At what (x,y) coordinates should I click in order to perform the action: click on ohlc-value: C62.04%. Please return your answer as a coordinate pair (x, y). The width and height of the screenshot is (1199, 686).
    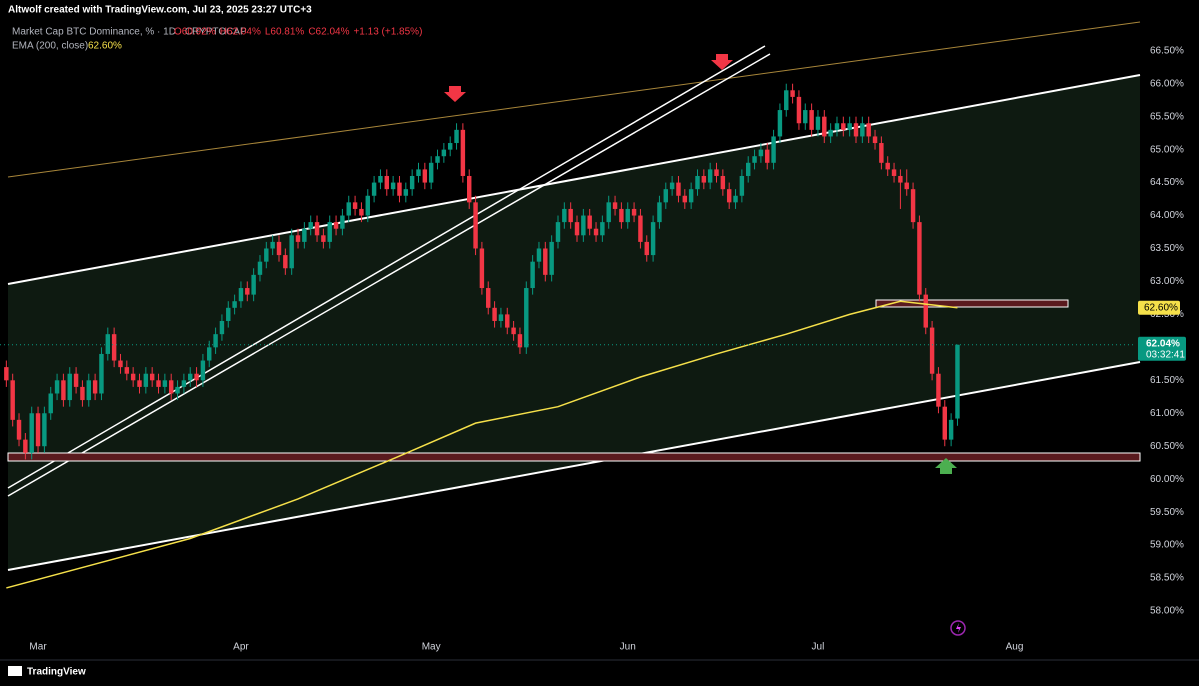
    Looking at the image, I should click on (328, 32).